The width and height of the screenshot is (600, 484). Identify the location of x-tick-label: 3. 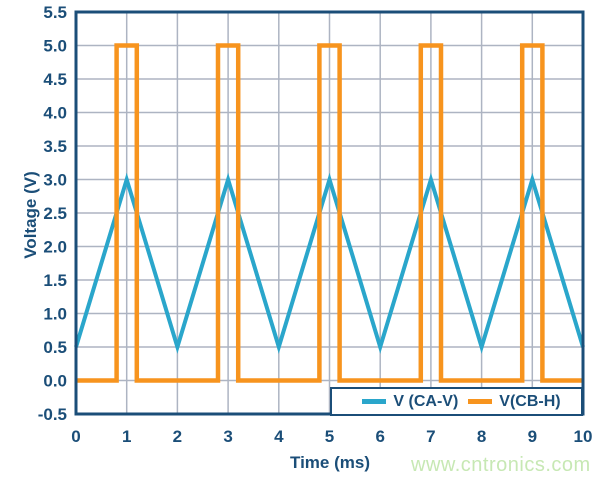
(227, 436).